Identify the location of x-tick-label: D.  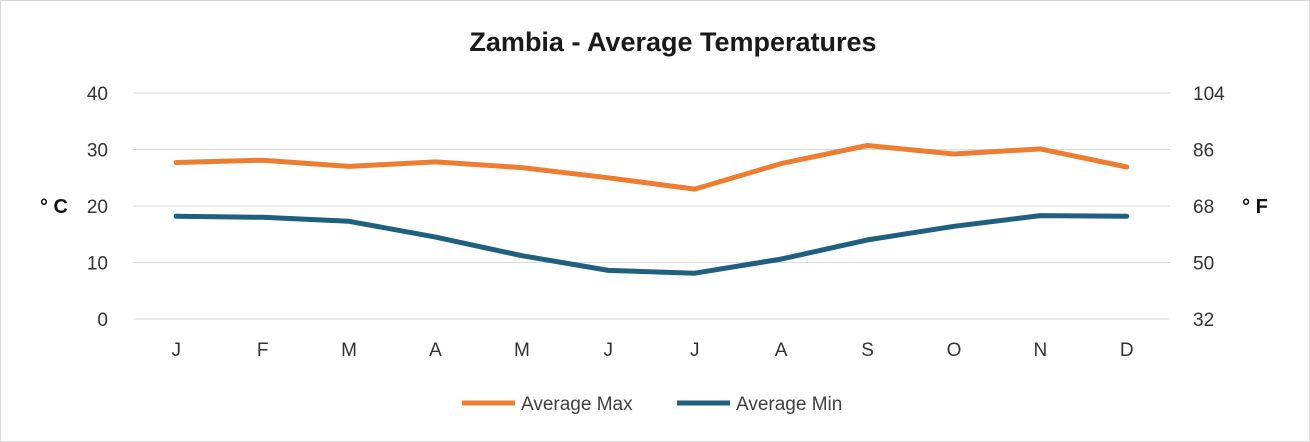
(1127, 350).